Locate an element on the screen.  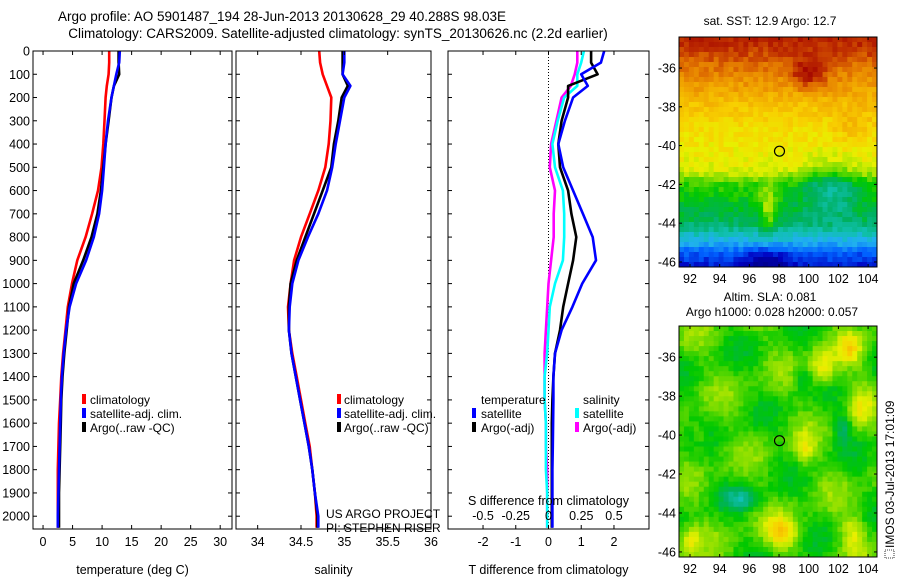
y-tick-label: 300 is located at coordinates (19, 121).